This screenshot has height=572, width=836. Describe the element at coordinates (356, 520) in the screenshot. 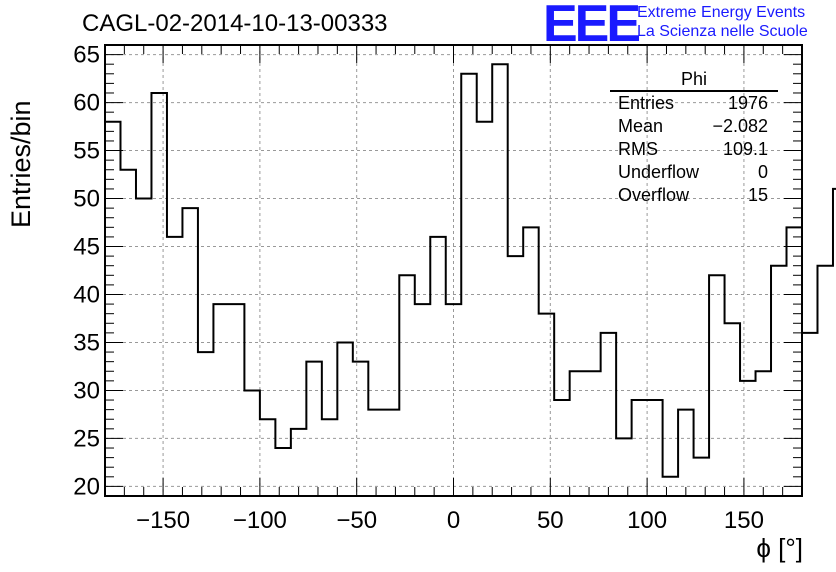

I see `x-tick-label: −50` at that location.